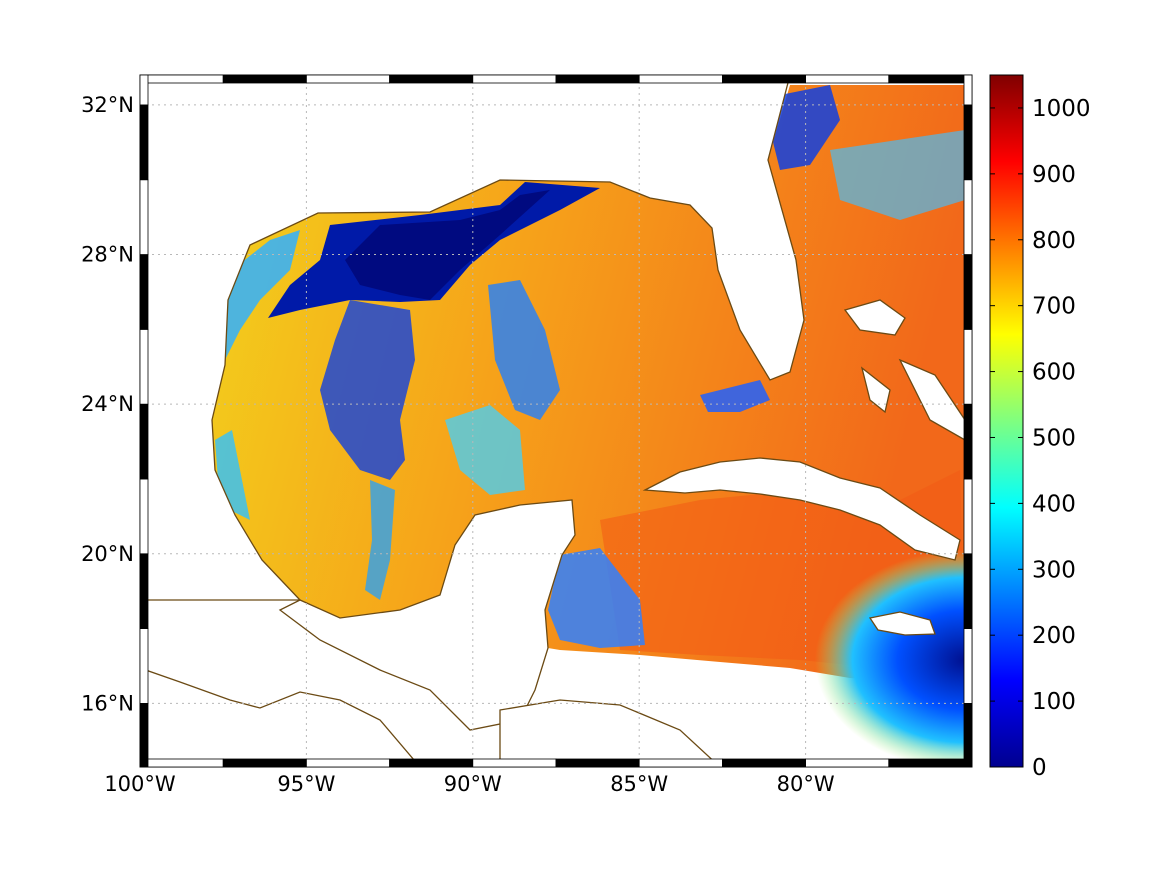  What do you see at coordinates (380, 540) in the screenshot?
I see `low-streak-center-b` at bounding box center [380, 540].